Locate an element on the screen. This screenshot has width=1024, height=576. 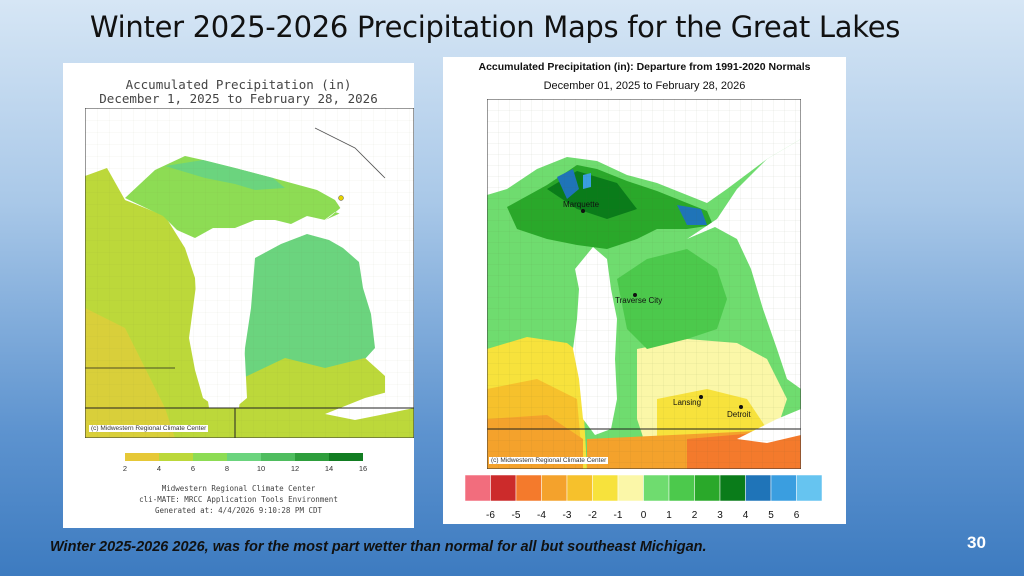
right-legend-tick: 6 is located at coordinates (797, 515).